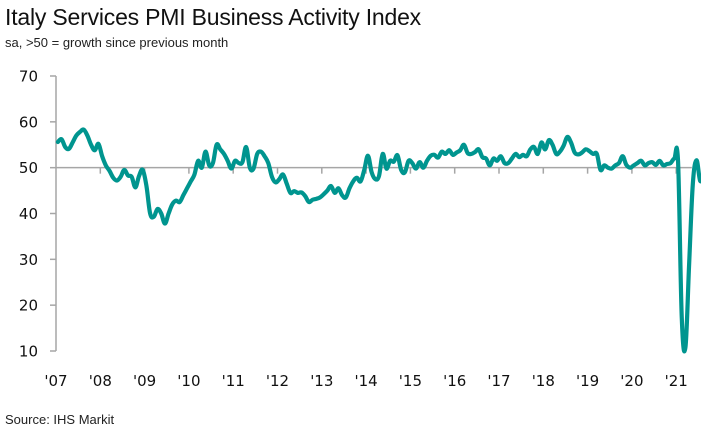  What do you see at coordinates (676, 381) in the screenshot?
I see `x-tick-label: '21` at bounding box center [676, 381].